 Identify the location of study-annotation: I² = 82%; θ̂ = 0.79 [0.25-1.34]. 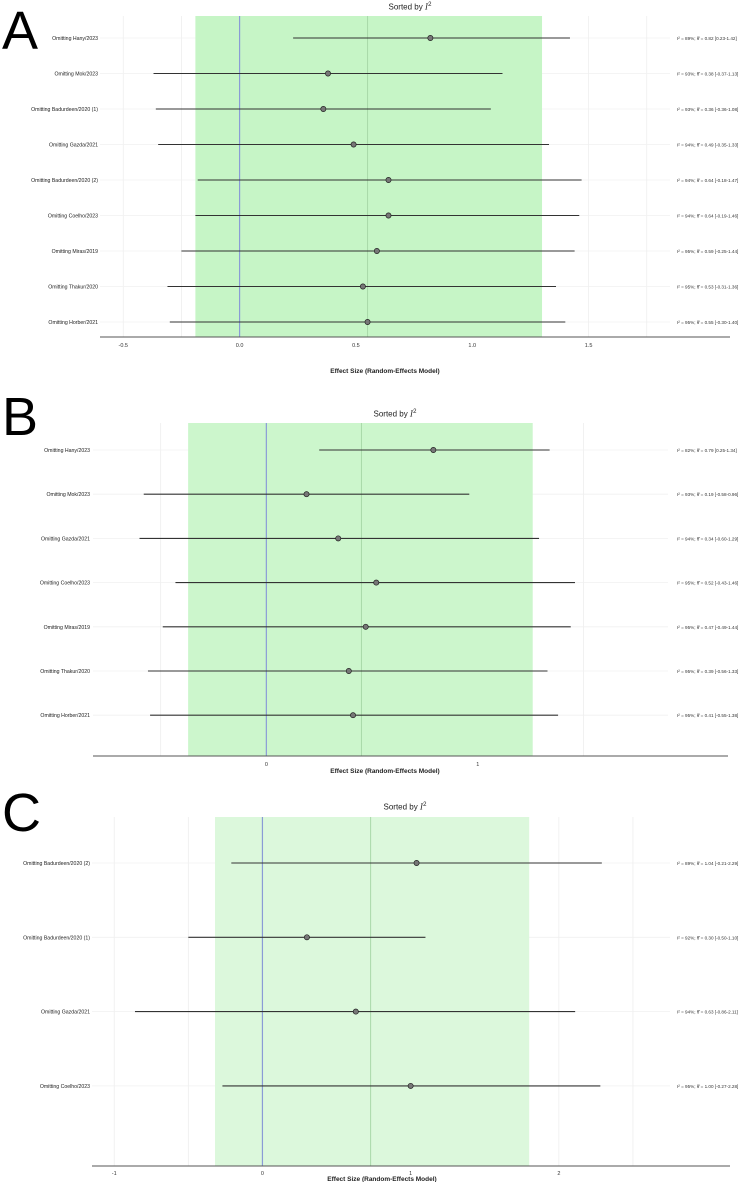
(707, 450).